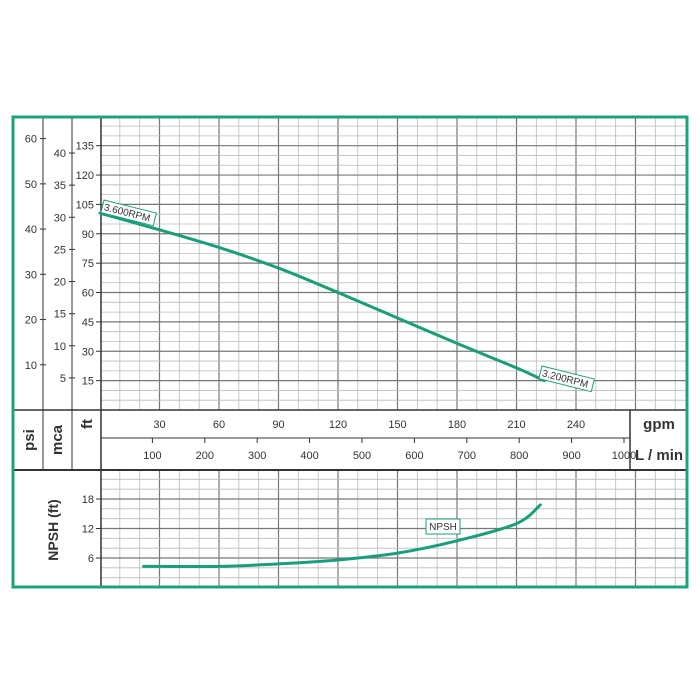 Image resolution: width=700 pixels, height=700 pixels. I want to click on mca-tick-label: 5, so click(63, 379).